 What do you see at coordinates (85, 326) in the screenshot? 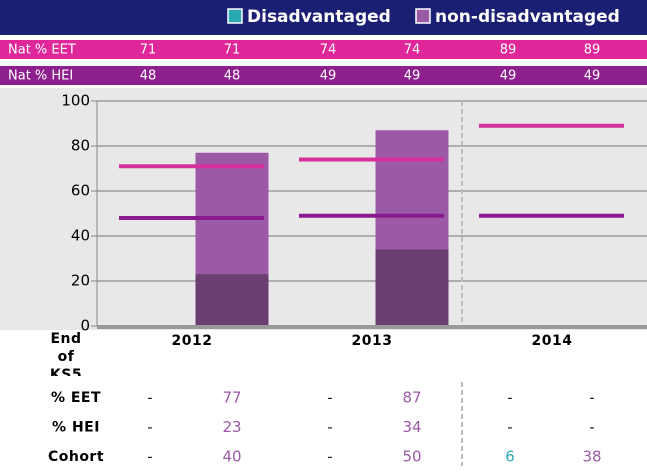
I see `y-tick-label: 0` at bounding box center [85, 326].